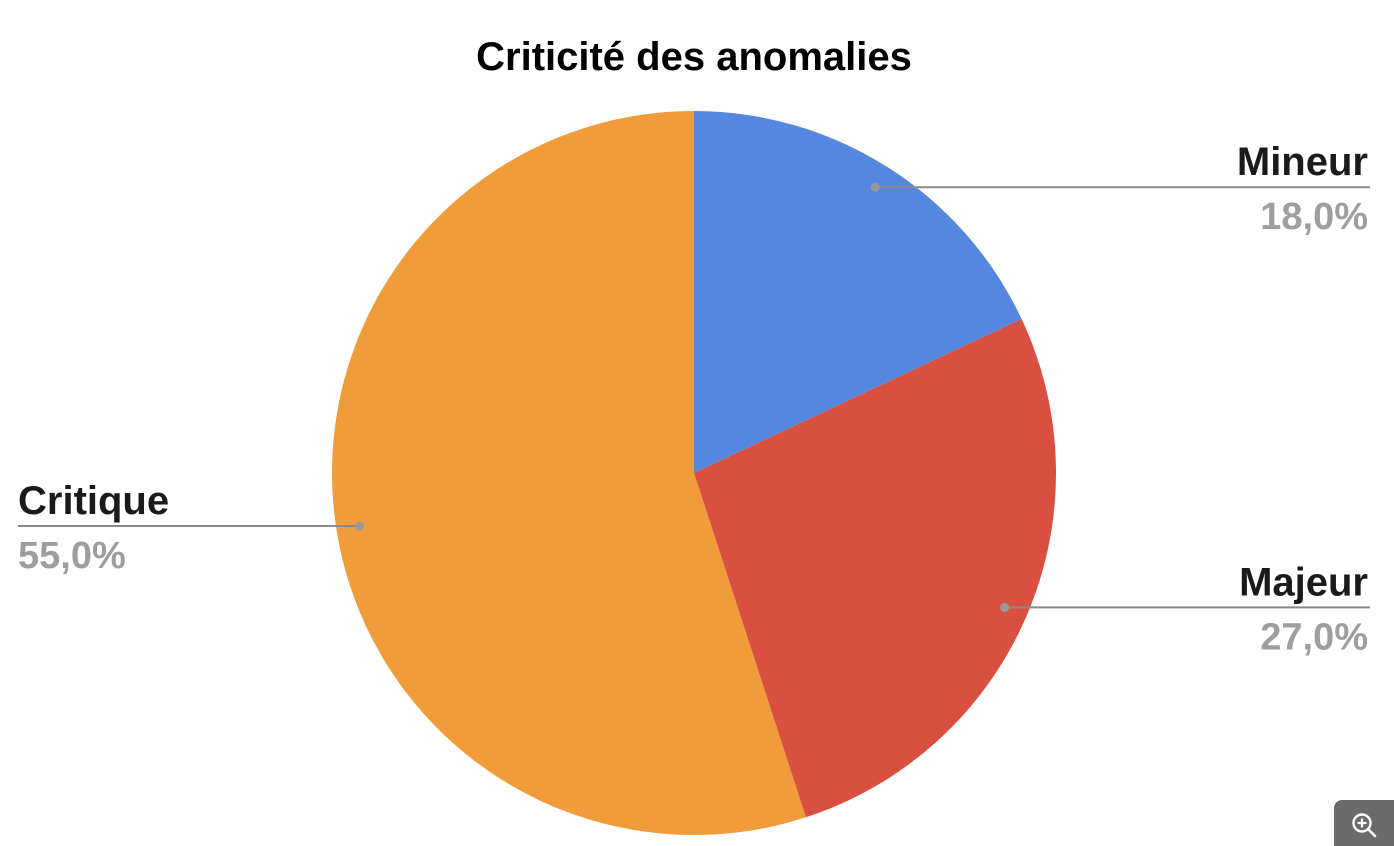 This screenshot has width=1394, height=846. I want to click on chart-title: Criticité des anomalies, so click(694, 57).